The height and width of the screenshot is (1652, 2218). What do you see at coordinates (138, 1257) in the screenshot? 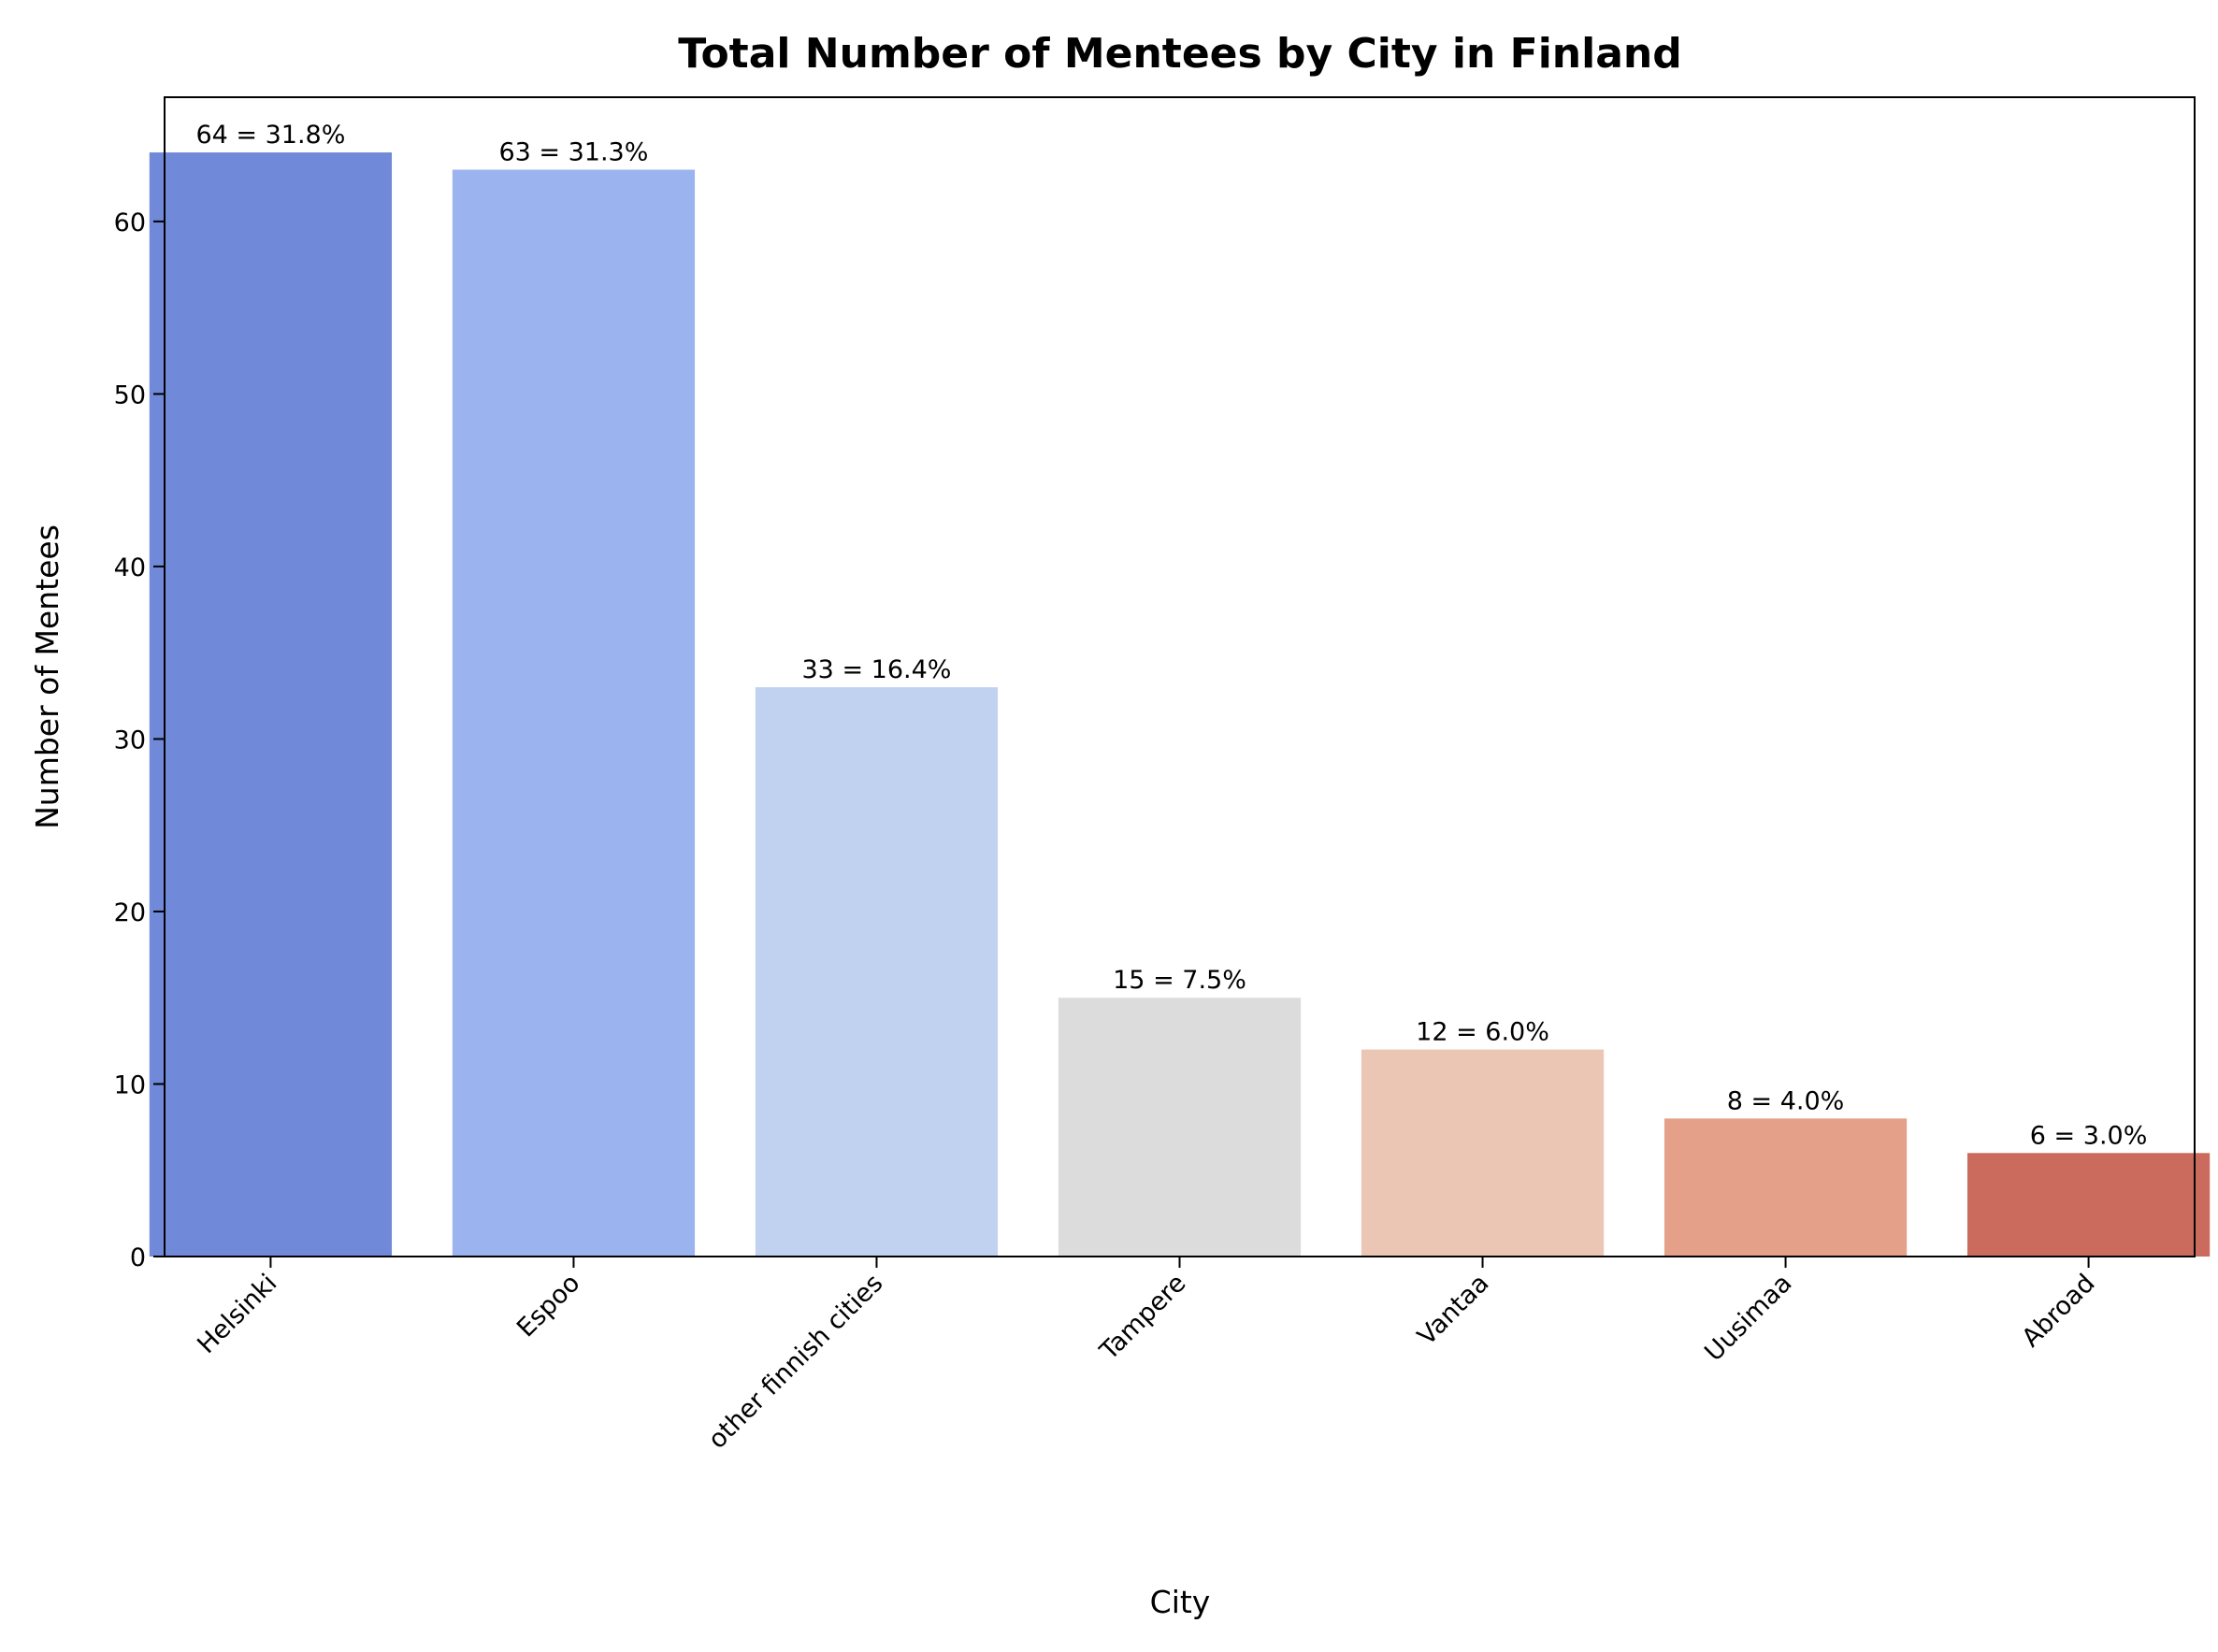
I see `y-tick-label: 0` at bounding box center [138, 1257].